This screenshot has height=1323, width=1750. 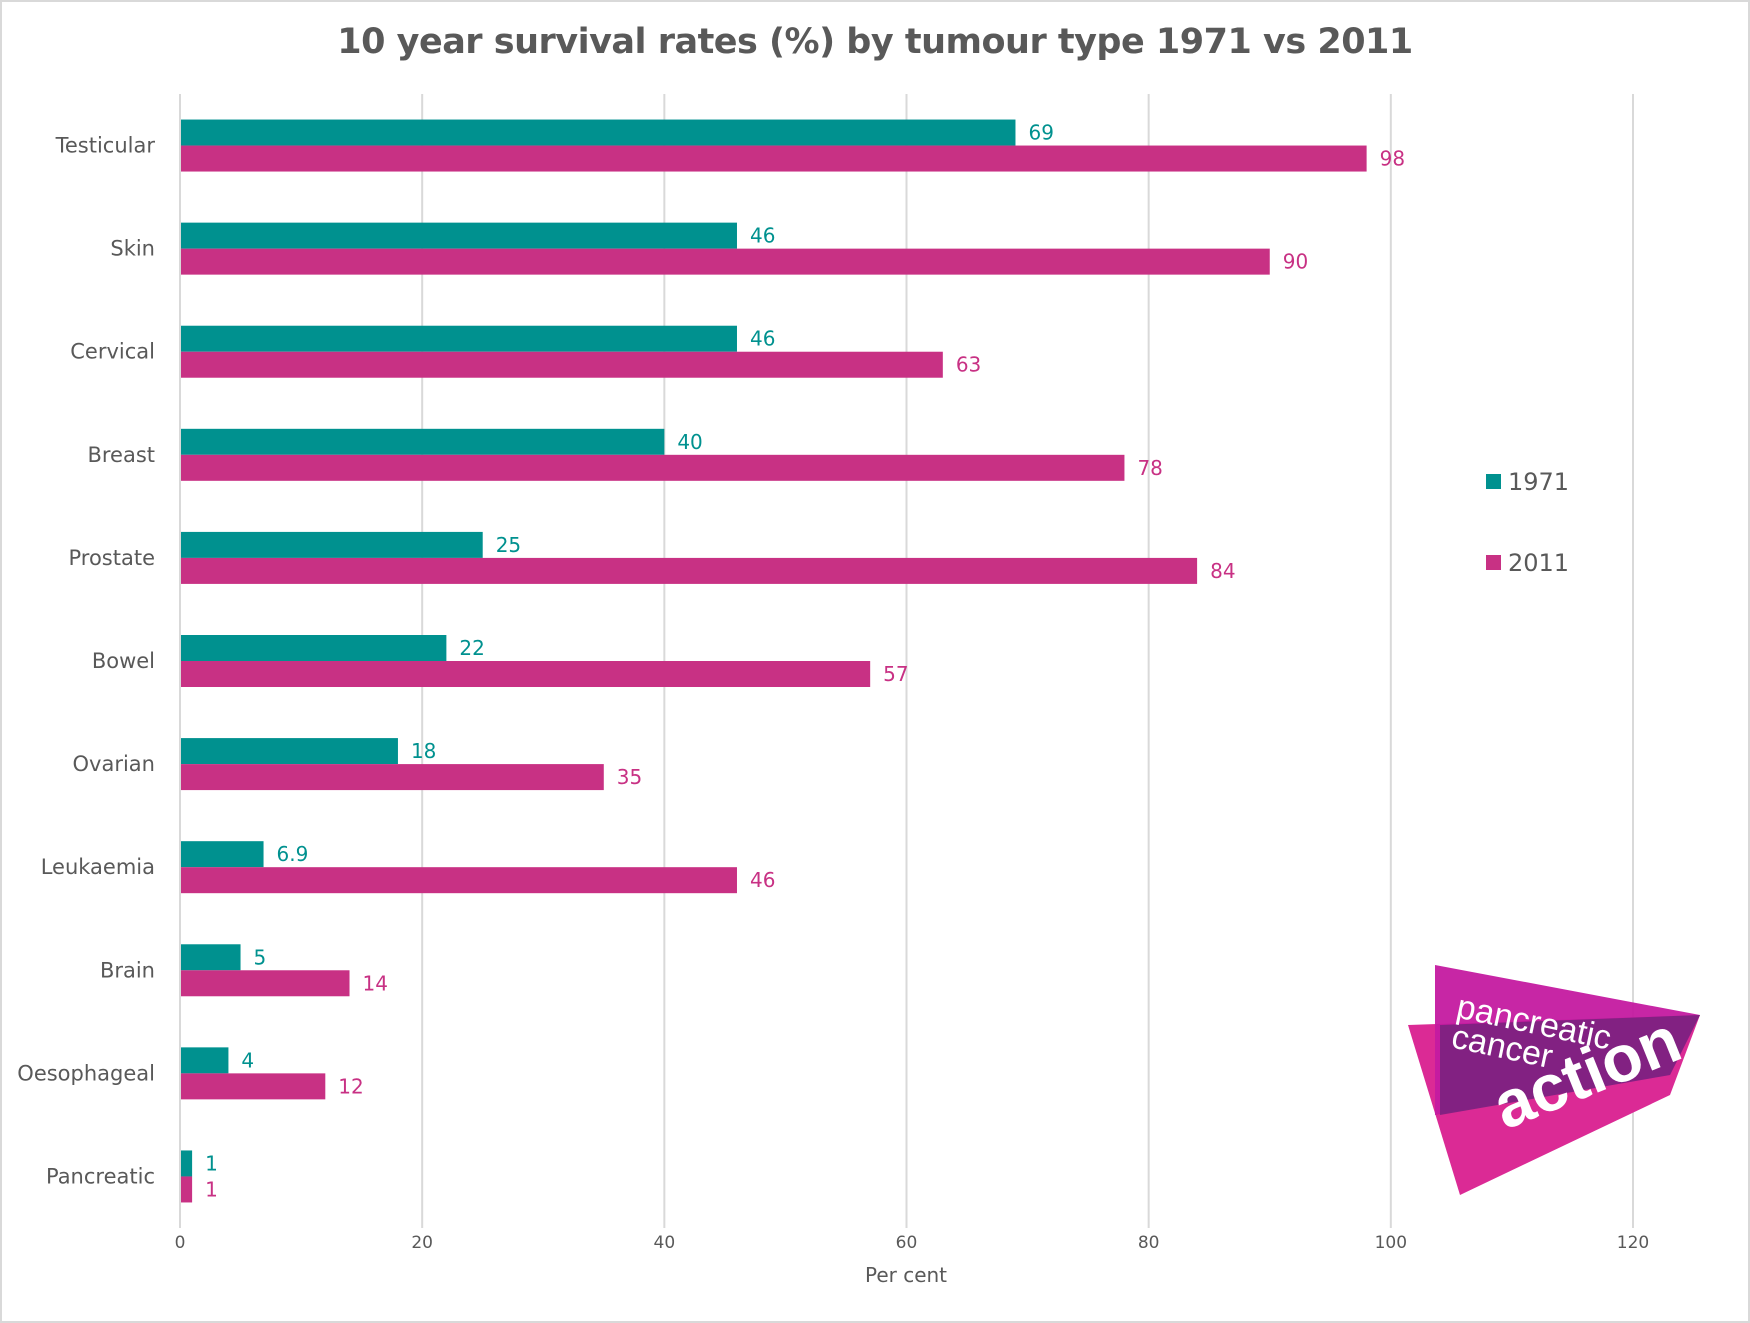 What do you see at coordinates (907, 1243) in the screenshot?
I see `x-tick-label: 60` at bounding box center [907, 1243].